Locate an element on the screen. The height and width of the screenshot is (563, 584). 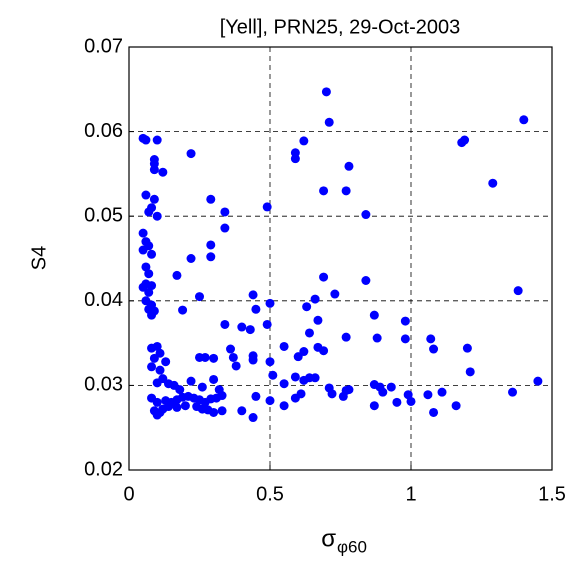
y-tick-label: 0.05 is located at coordinates (103, 215).